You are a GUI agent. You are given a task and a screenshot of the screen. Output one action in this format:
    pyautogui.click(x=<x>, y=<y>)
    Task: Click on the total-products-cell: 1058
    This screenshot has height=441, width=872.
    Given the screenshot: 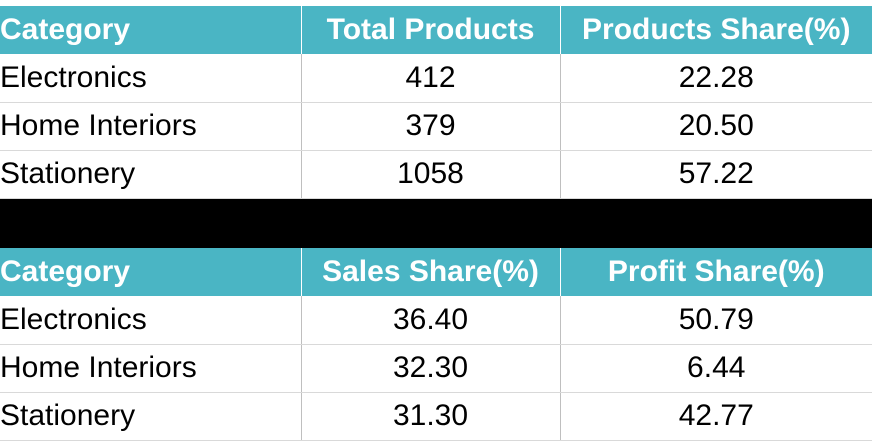 What is the action you would take?
    pyautogui.click(x=431, y=174)
    